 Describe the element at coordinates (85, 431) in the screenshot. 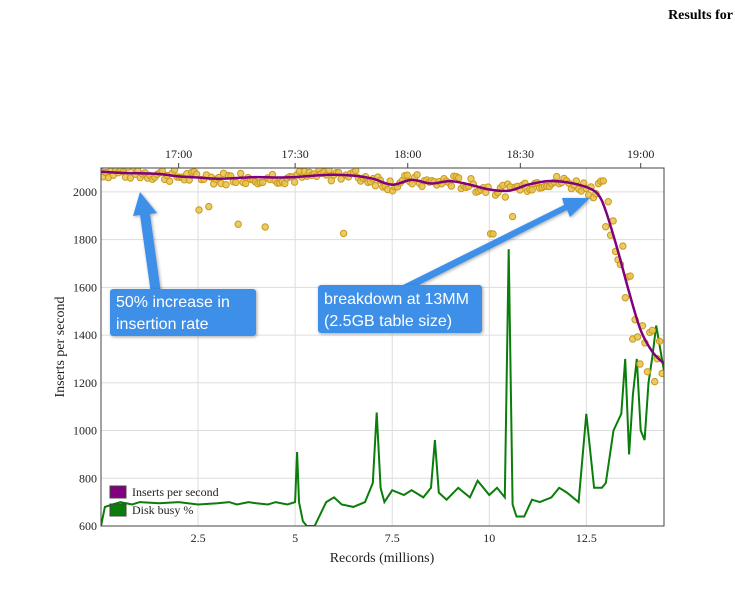

I see `y-tick-label: 1000` at that location.